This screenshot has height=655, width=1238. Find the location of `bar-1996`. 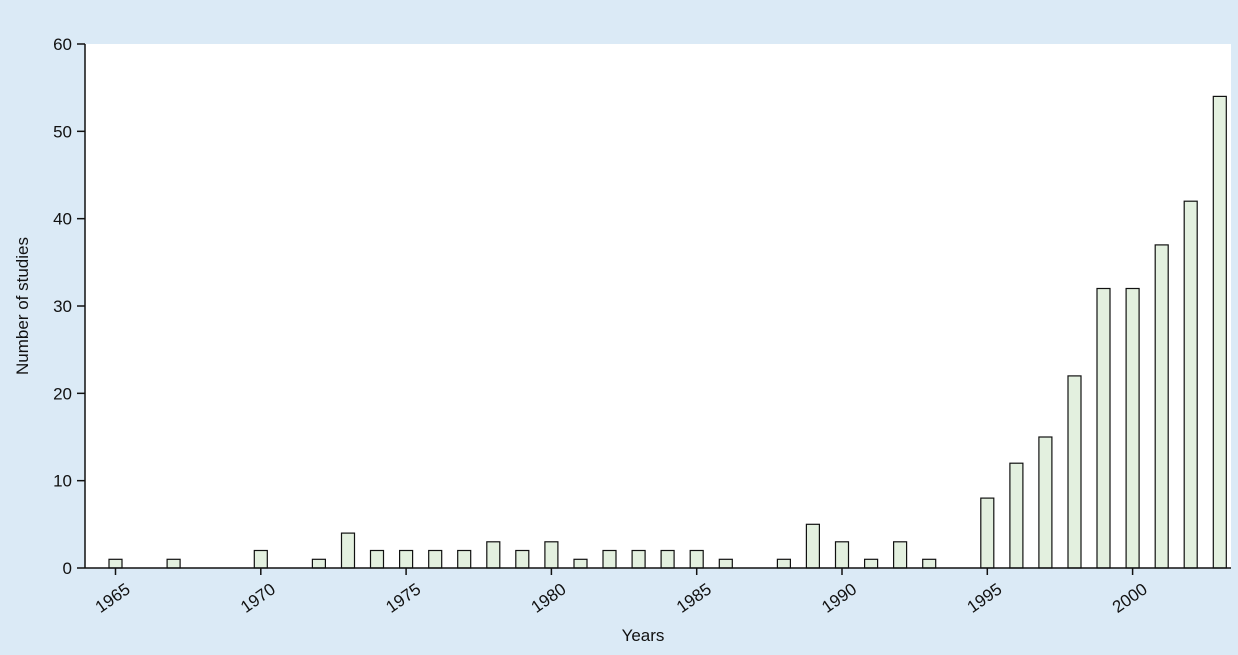

bar-1996 is located at coordinates (1016, 515).